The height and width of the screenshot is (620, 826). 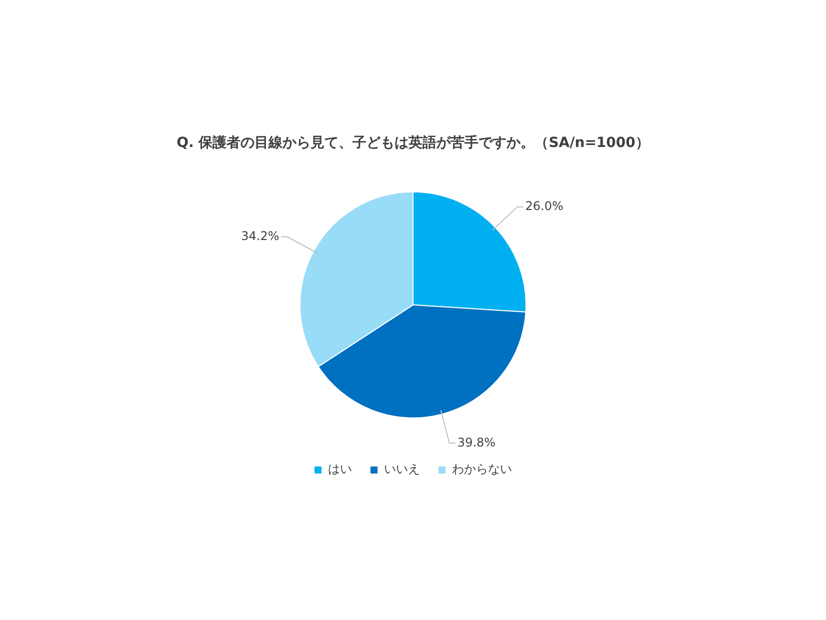 What do you see at coordinates (482, 469) in the screenshot?
I see `legend-label: わからない` at bounding box center [482, 469].